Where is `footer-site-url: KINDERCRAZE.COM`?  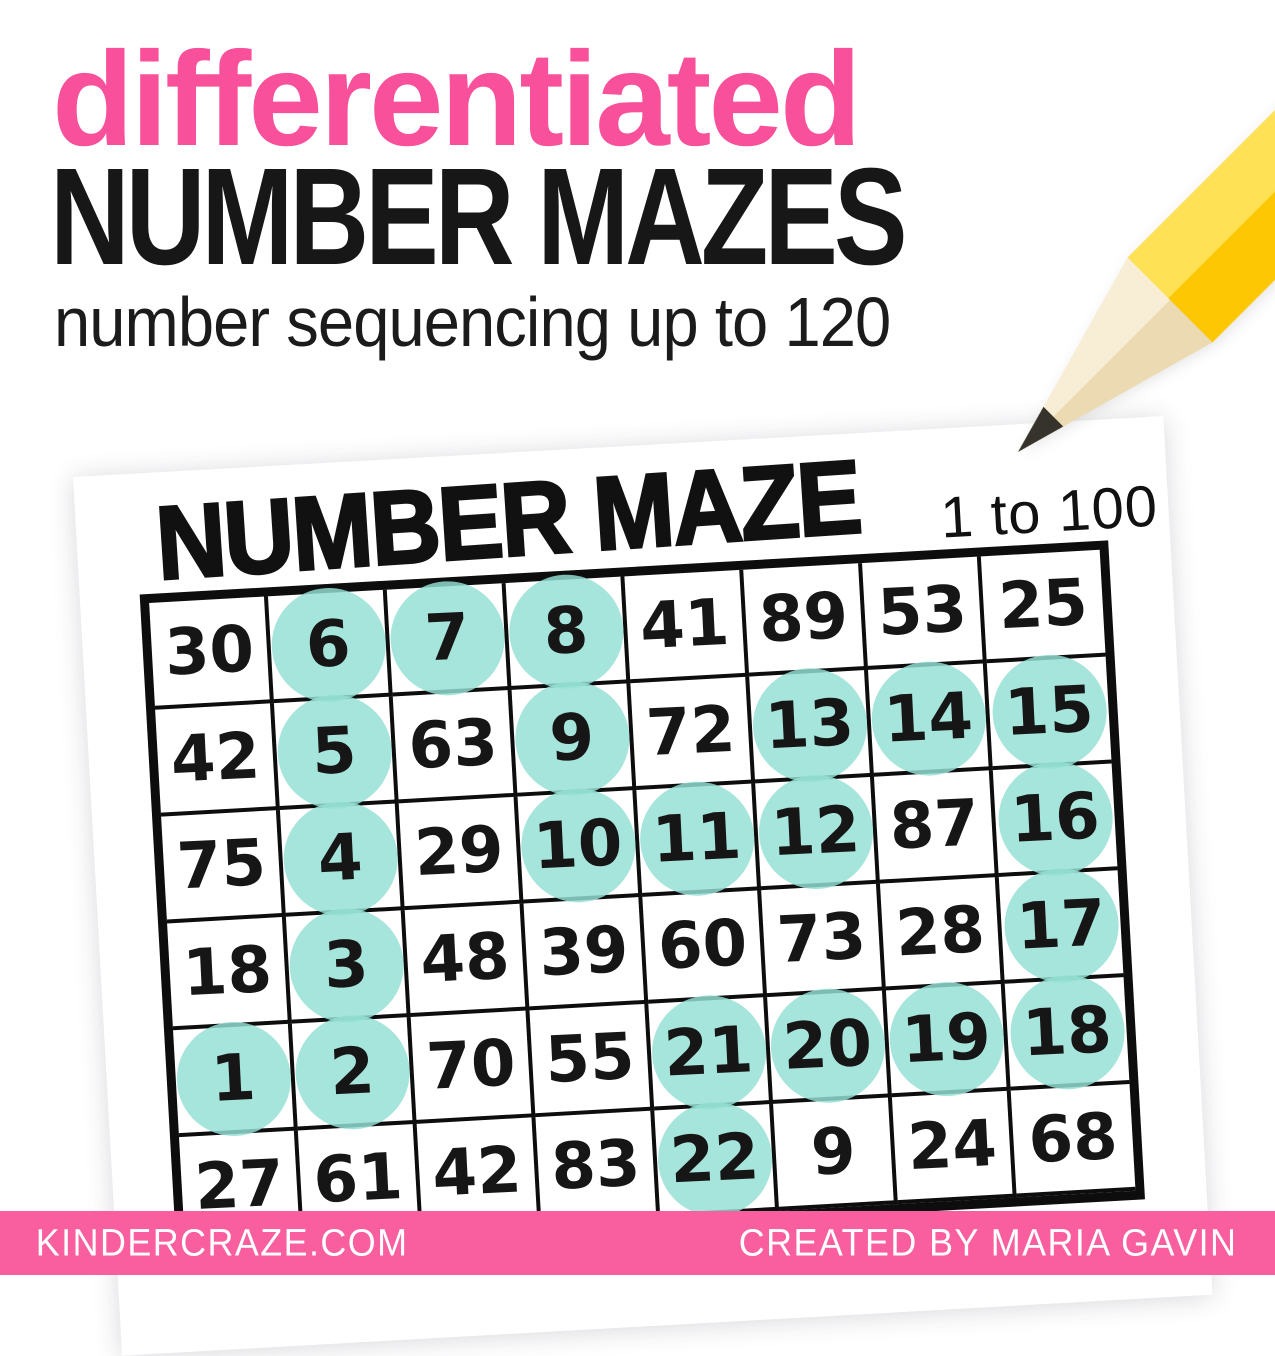
footer-site-url: KINDERCRAZE.COM is located at coordinates (222, 1242).